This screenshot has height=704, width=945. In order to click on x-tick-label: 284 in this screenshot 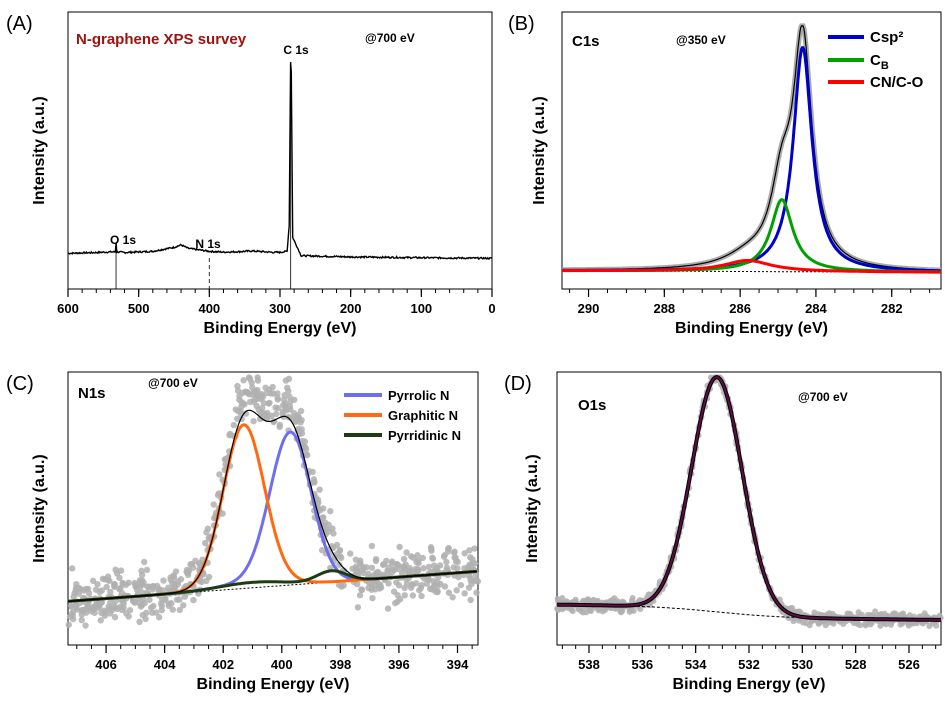, I will do `click(816, 308)`.